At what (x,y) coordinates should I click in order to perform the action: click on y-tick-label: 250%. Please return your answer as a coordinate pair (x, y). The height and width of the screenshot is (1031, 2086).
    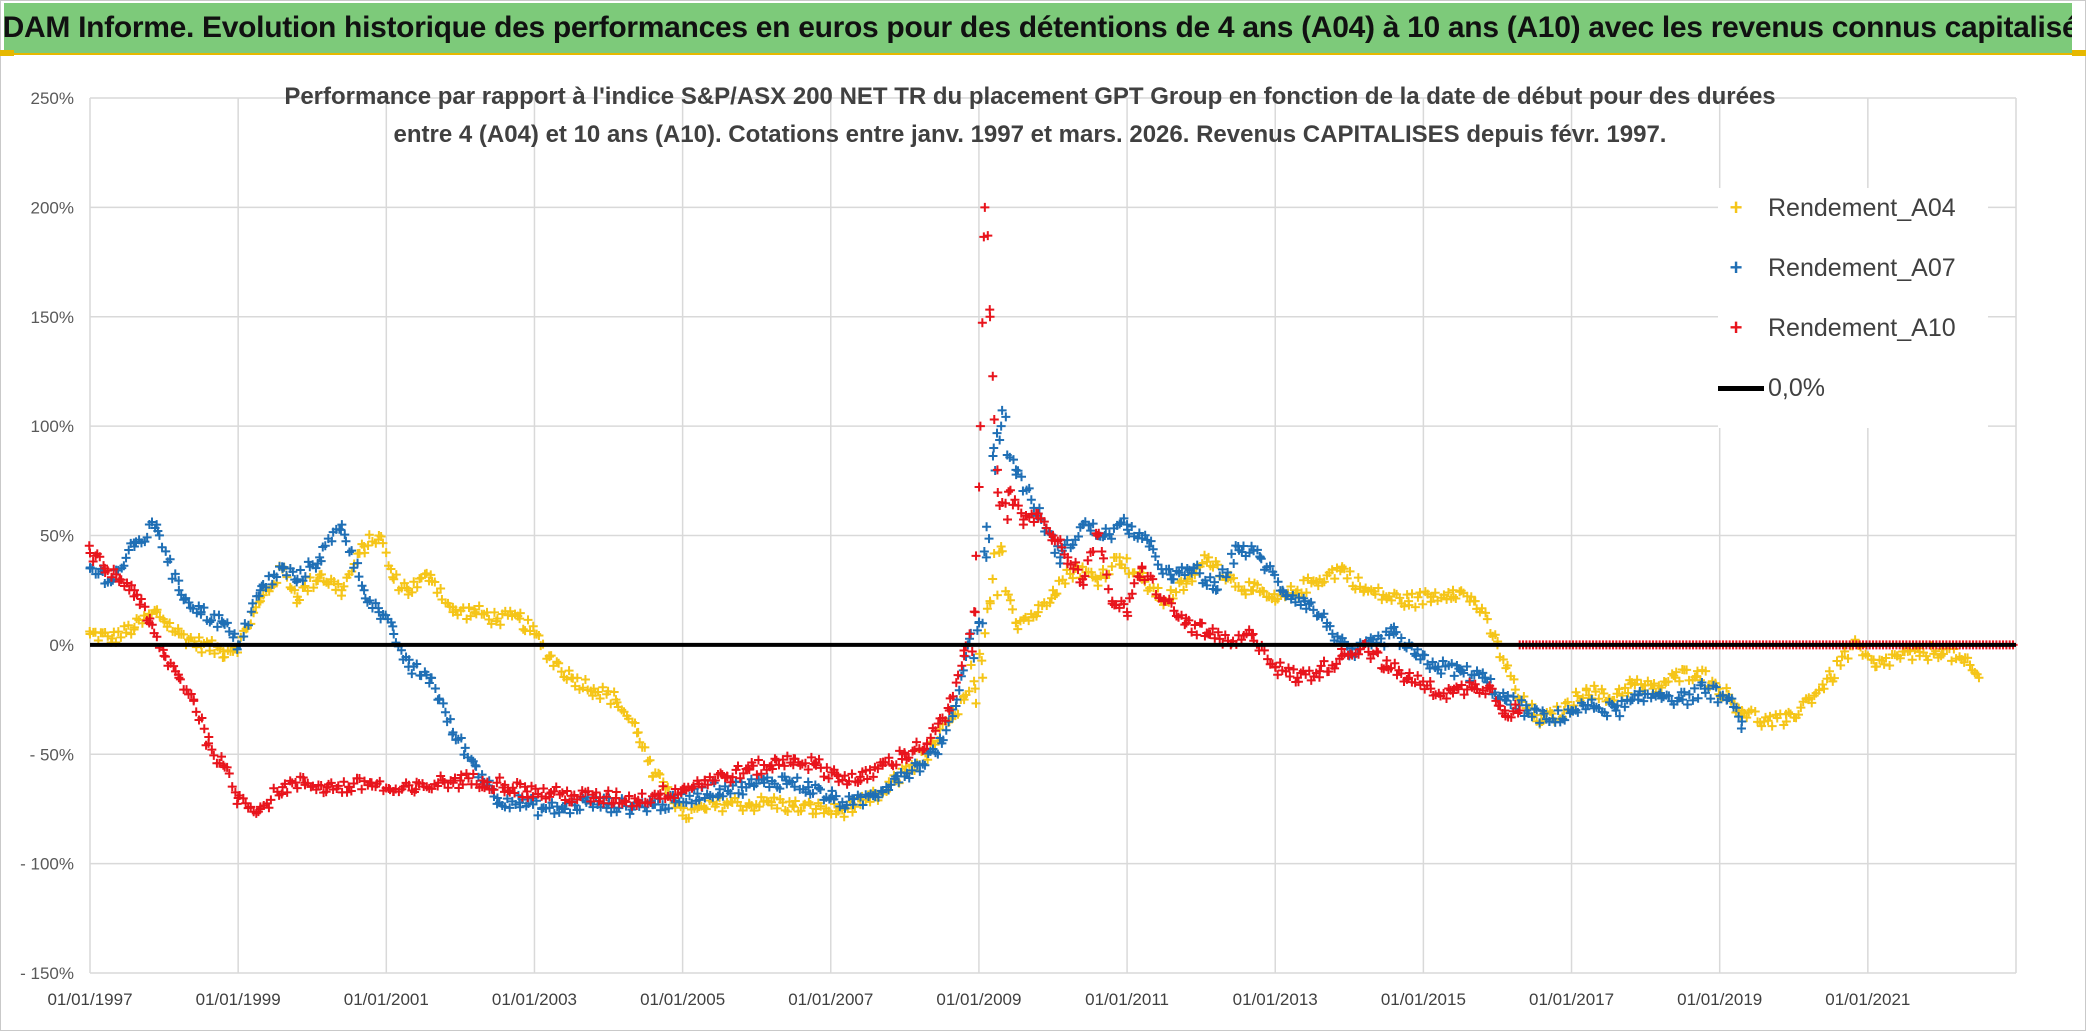
    Looking at the image, I should click on (52, 98).